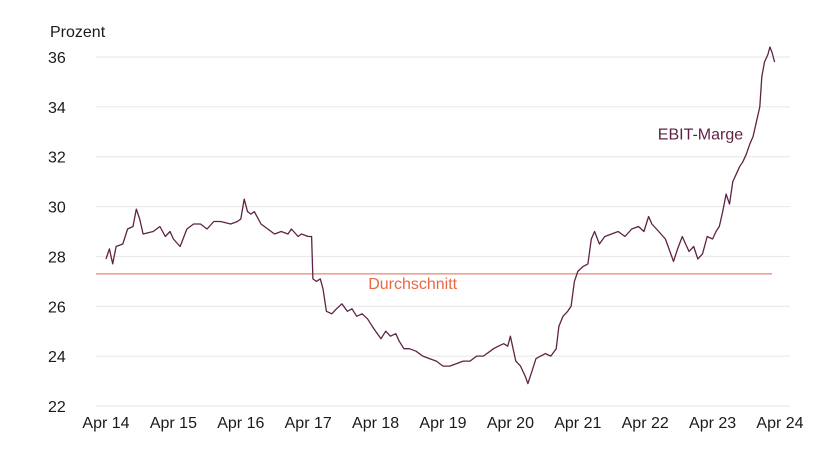 The image size is (840, 455). What do you see at coordinates (57, 208) in the screenshot?
I see `y-tick-label-30: 30` at bounding box center [57, 208].